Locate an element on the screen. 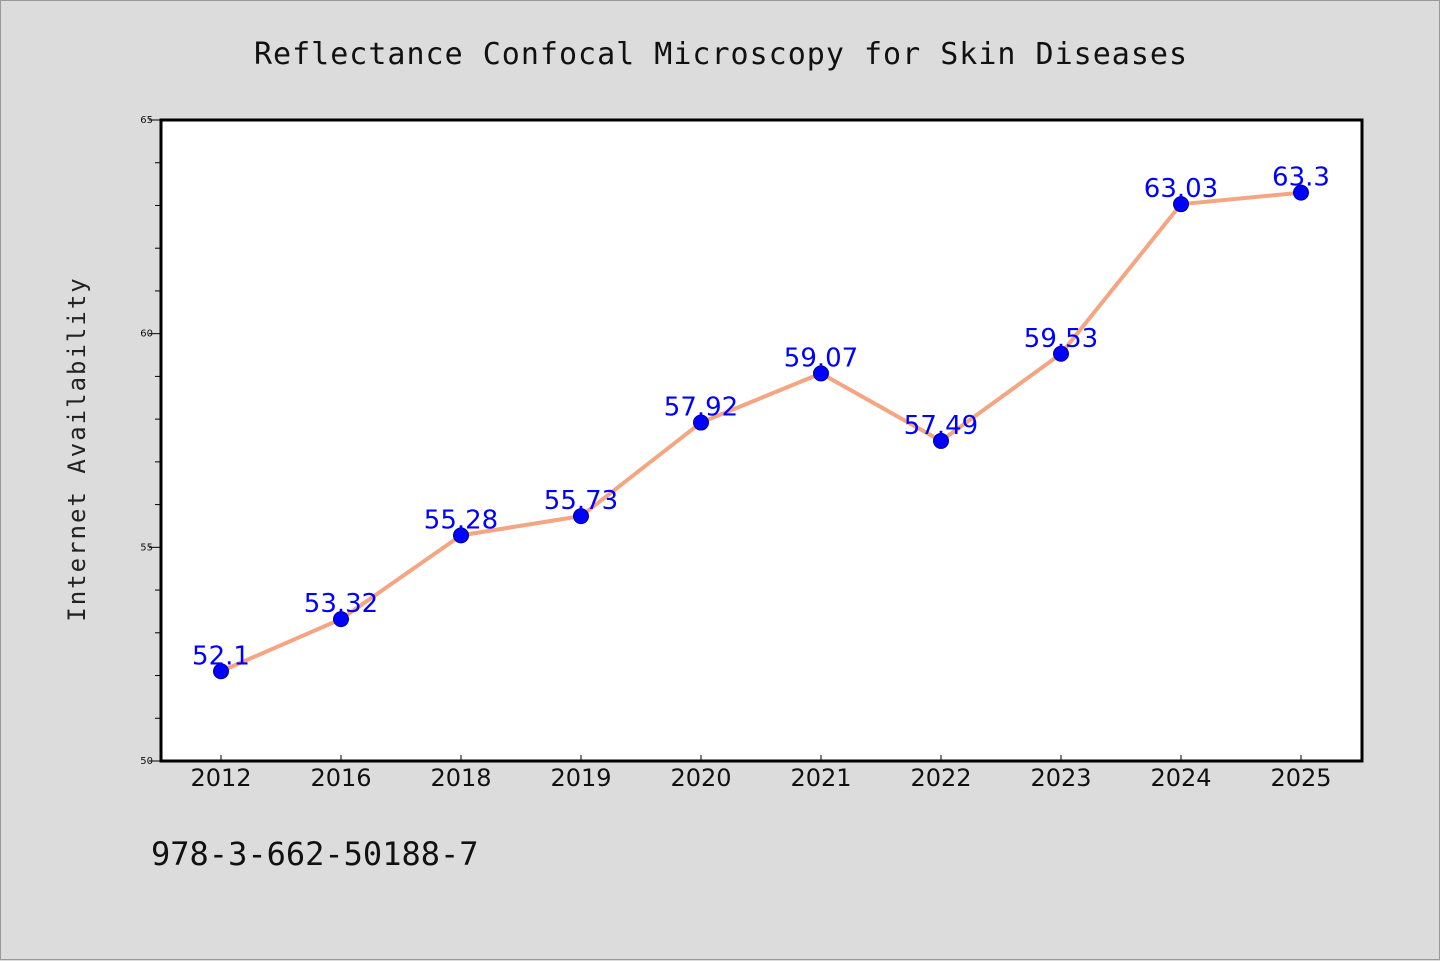 The height and width of the screenshot is (961, 1440). data-label: 63.03 is located at coordinates (1181, 189).